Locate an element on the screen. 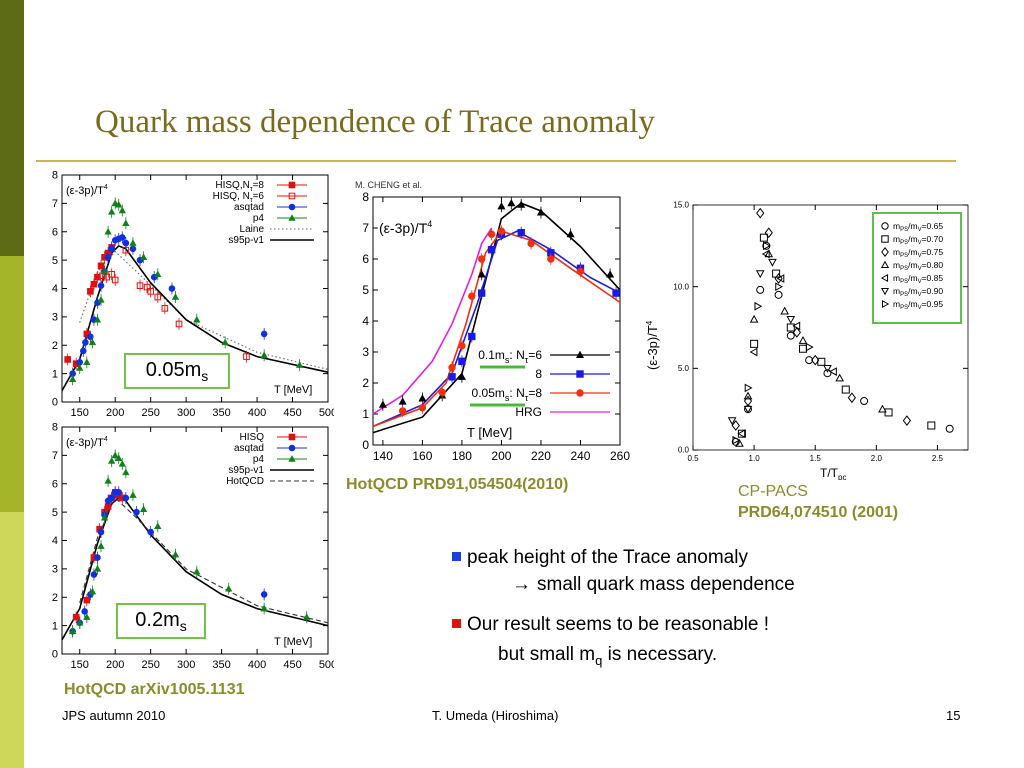 This screenshot has width=1024, height=768. sidebar-stripe-top is located at coordinates (12, 128).